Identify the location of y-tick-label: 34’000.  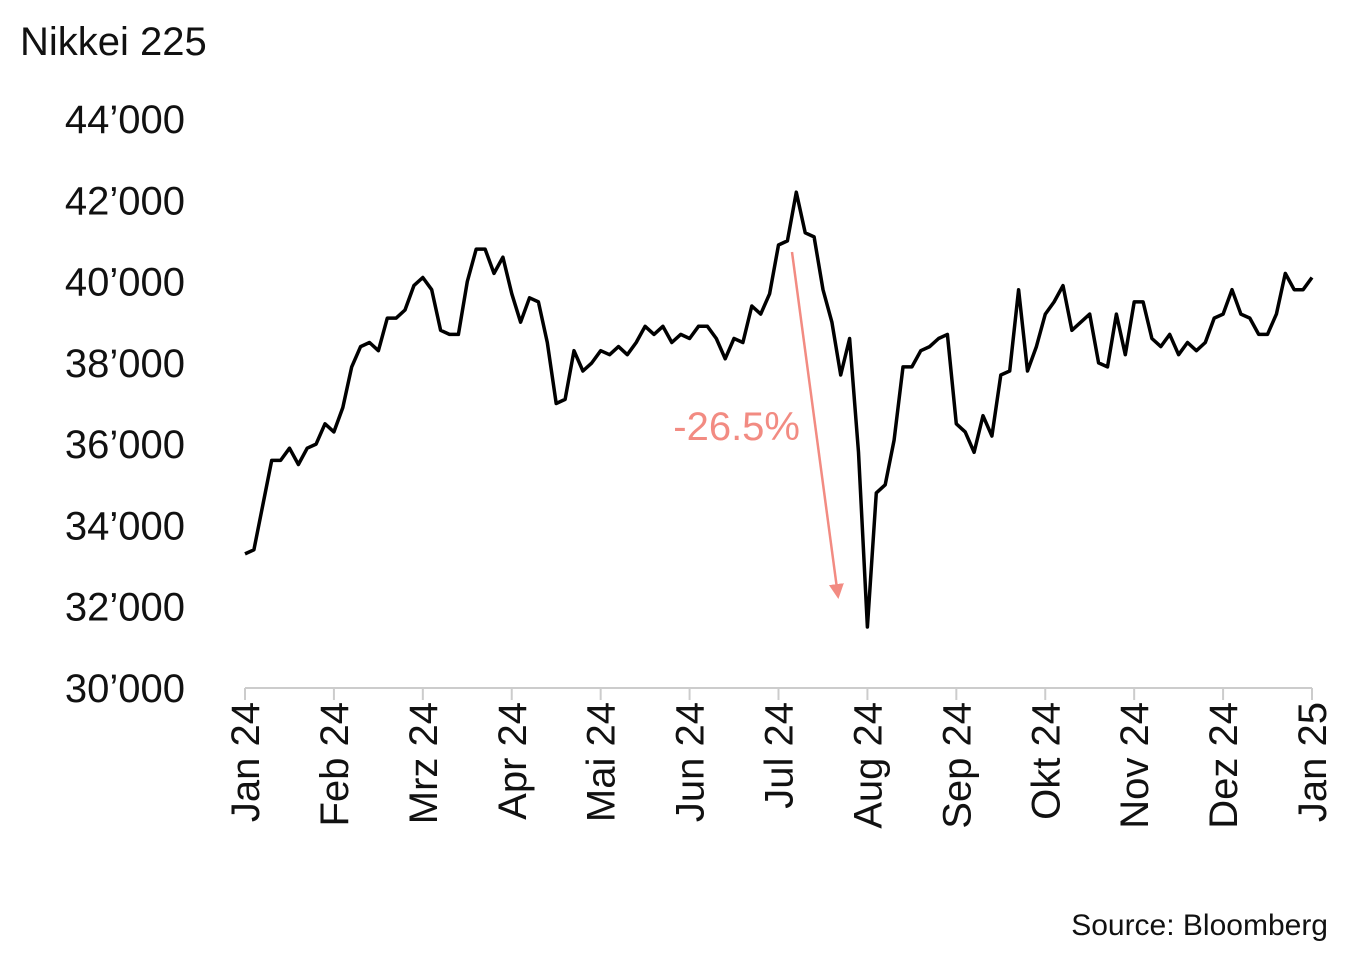
(125, 526).